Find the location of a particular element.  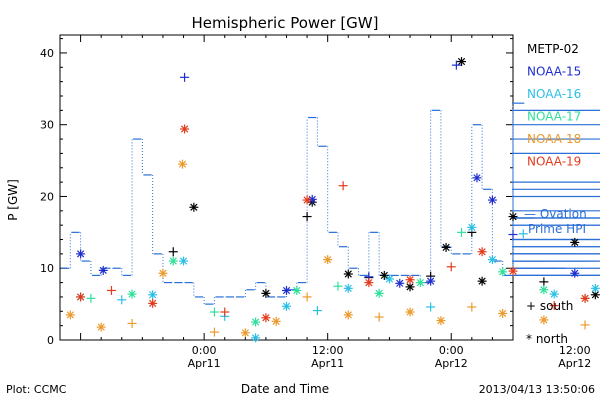

legend-ovation-line1: — Ovation is located at coordinates (555, 214).